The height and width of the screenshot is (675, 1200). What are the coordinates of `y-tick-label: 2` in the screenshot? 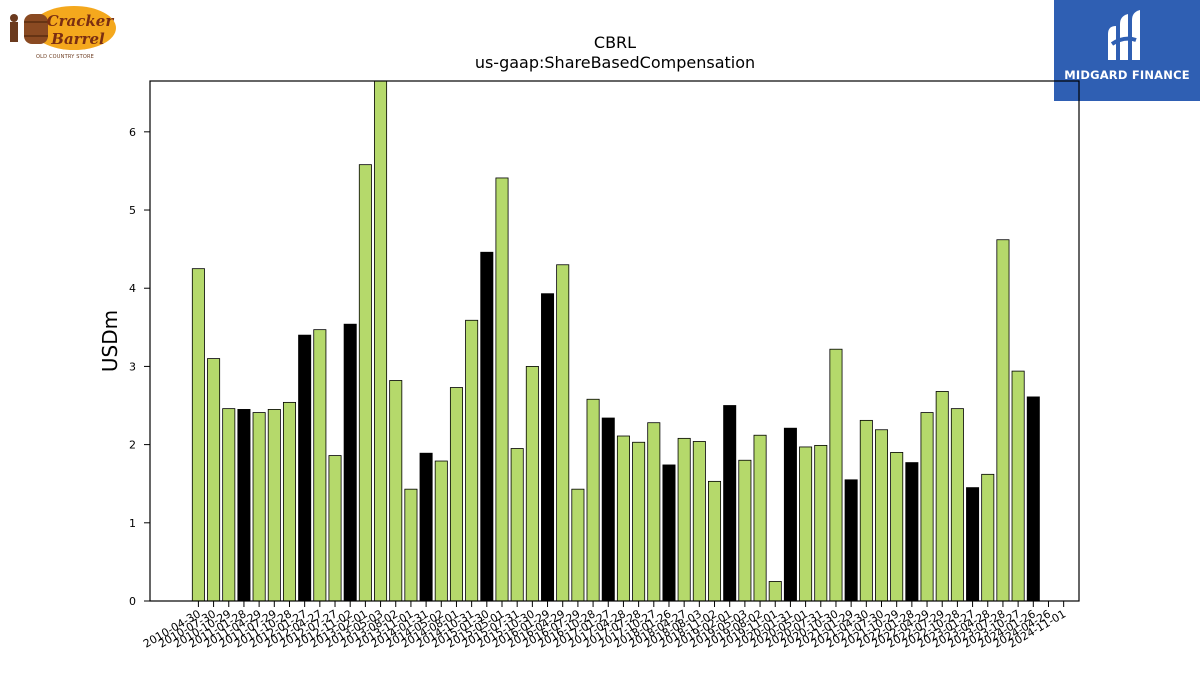 It's located at (132, 445).